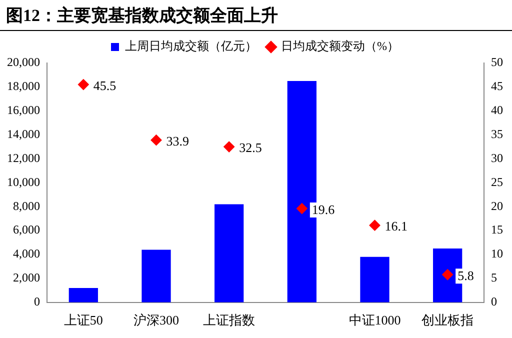  I want to click on y2-tick-label: 40, so click(497, 110).